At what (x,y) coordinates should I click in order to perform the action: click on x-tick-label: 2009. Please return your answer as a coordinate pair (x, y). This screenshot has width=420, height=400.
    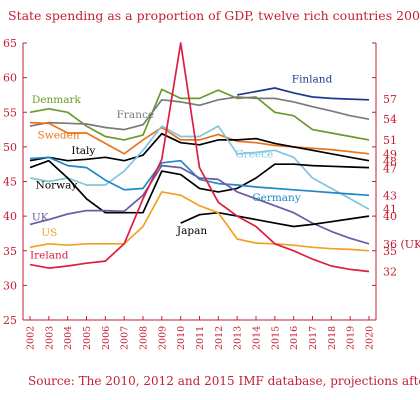
    Looking at the image, I should click on (162, 338).